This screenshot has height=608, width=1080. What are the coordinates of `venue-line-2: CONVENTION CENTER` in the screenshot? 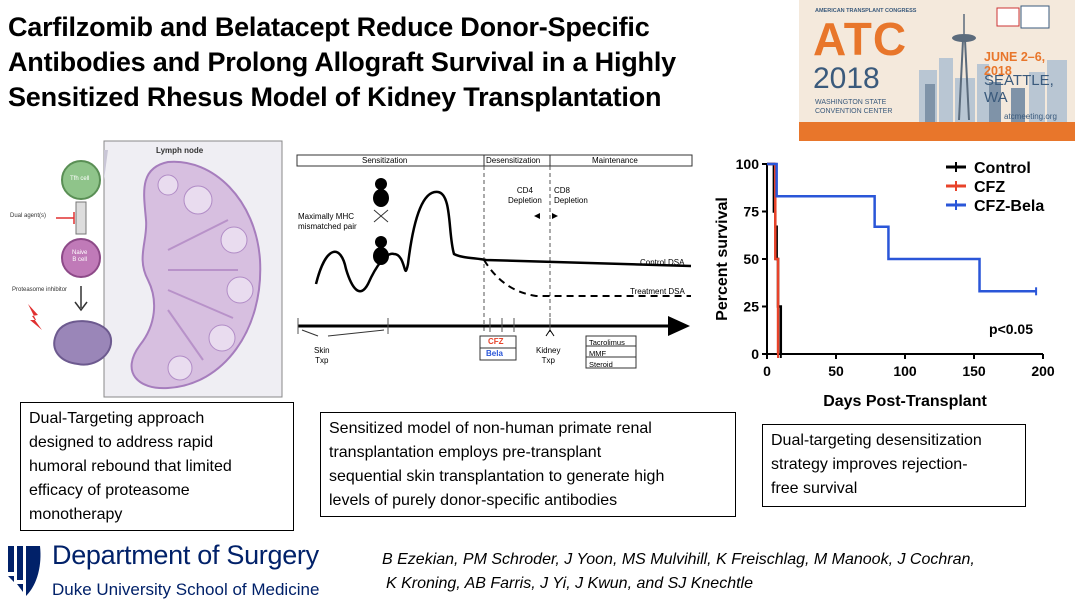 It's located at (854, 111).